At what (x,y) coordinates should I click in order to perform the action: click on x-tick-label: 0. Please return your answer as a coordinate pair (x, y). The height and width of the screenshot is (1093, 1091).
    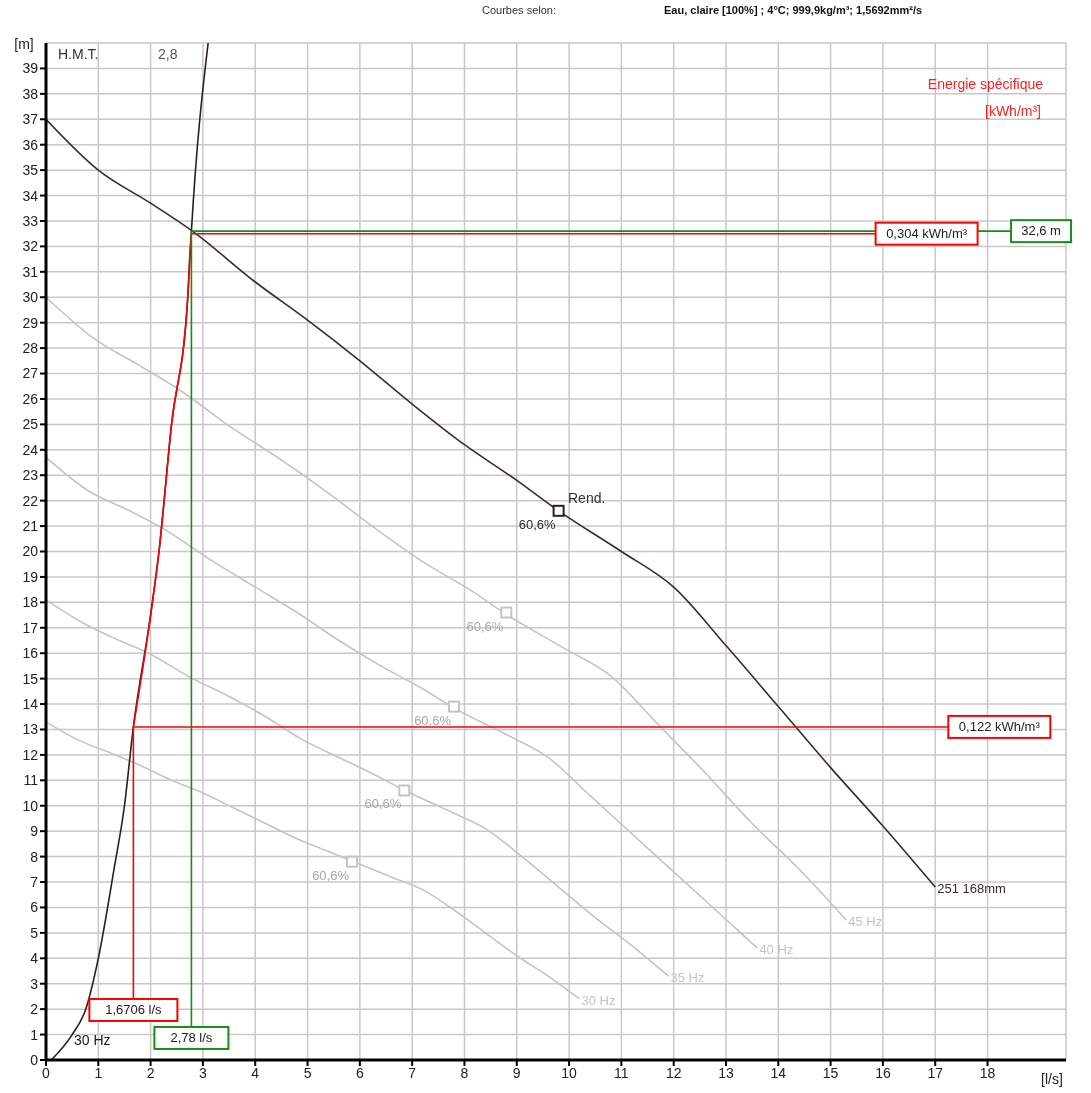
    Looking at the image, I should click on (46, 1072).